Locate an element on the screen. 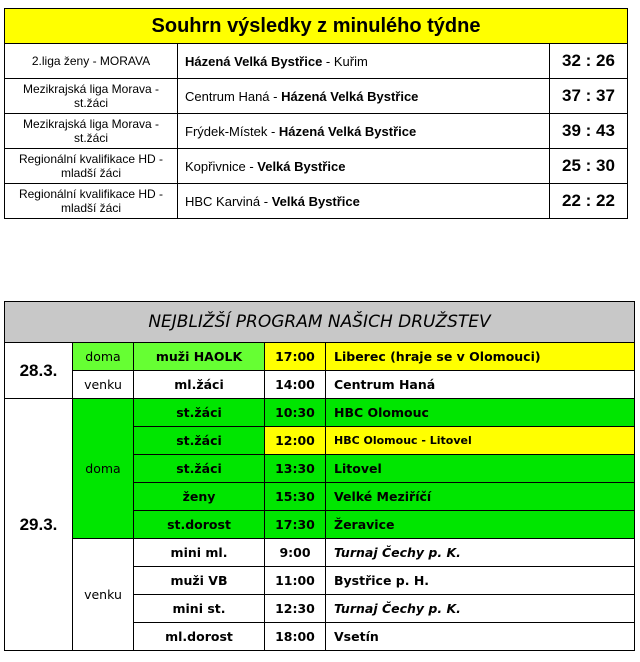 The height and width of the screenshot is (662, 640). opponent: Velké Meziříčí is located at coordinates (480, 496).